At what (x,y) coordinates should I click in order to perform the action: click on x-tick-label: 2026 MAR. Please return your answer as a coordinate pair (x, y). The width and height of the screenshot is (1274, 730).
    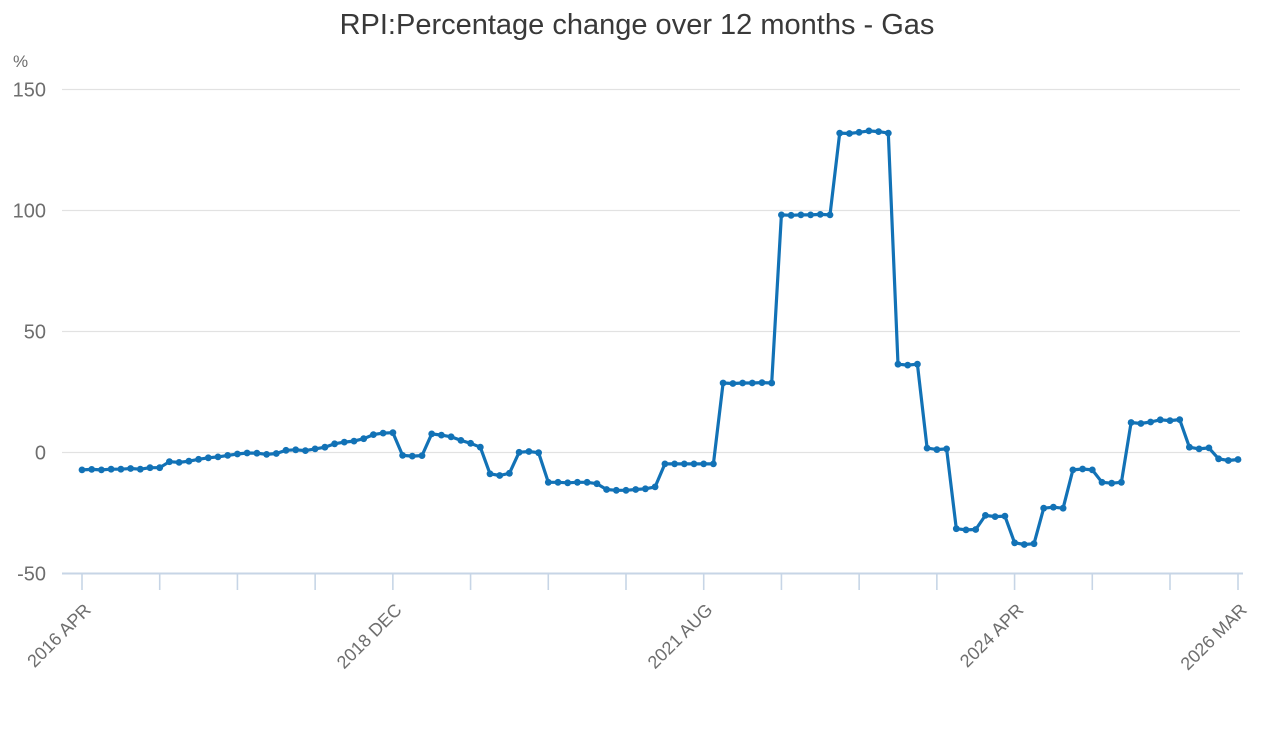
    Looking at the image, I should click on (1214, 637).